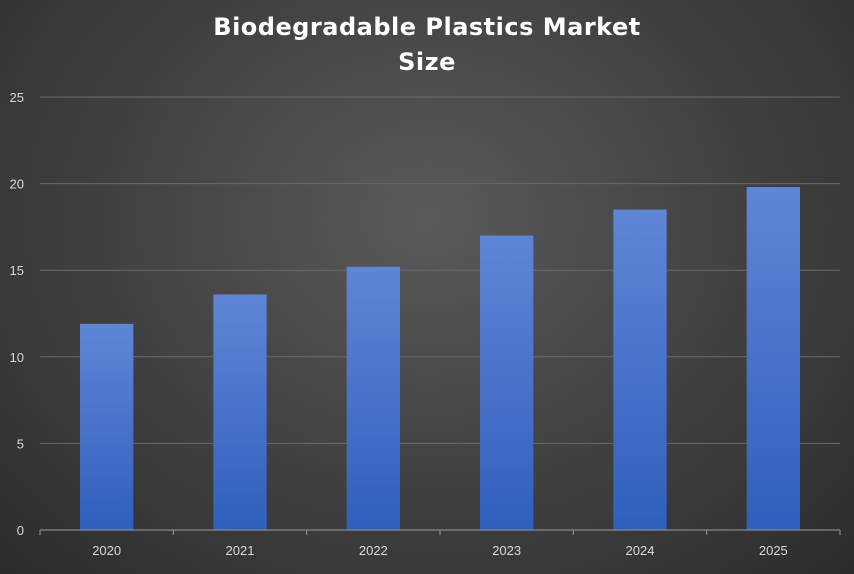 This screenshot has height=574, width=854. What do you see at coordinates (640, 369) in the screenshot?
I see `bar-2024` at bounding box center [640, 369].